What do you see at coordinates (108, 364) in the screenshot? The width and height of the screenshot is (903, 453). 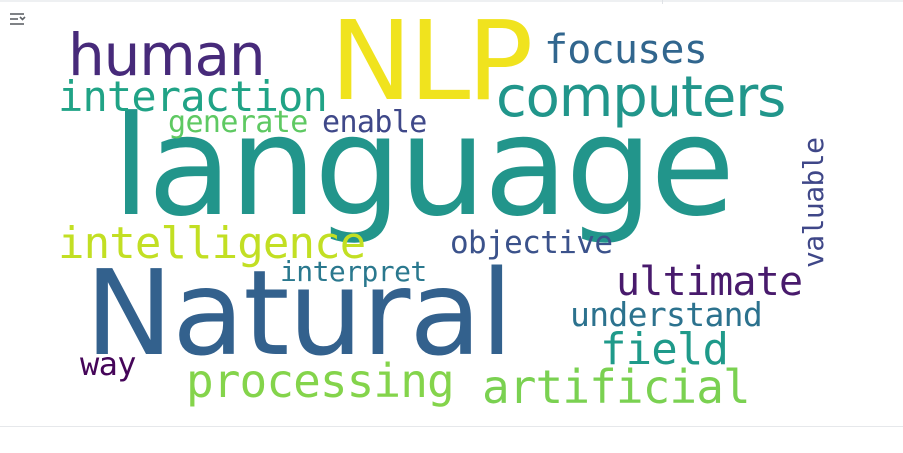 I see `word-way: way` at bounding box center [108, 364].